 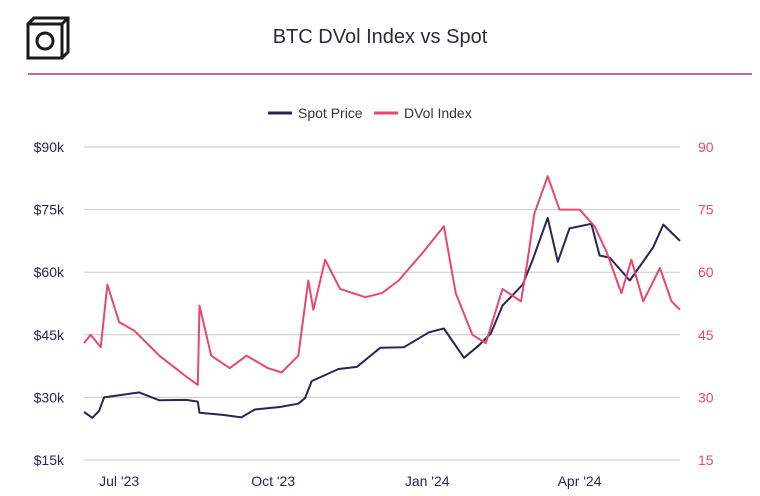 I want to click on left-axis-tick-label: $30k, so click(x=49, y=397).